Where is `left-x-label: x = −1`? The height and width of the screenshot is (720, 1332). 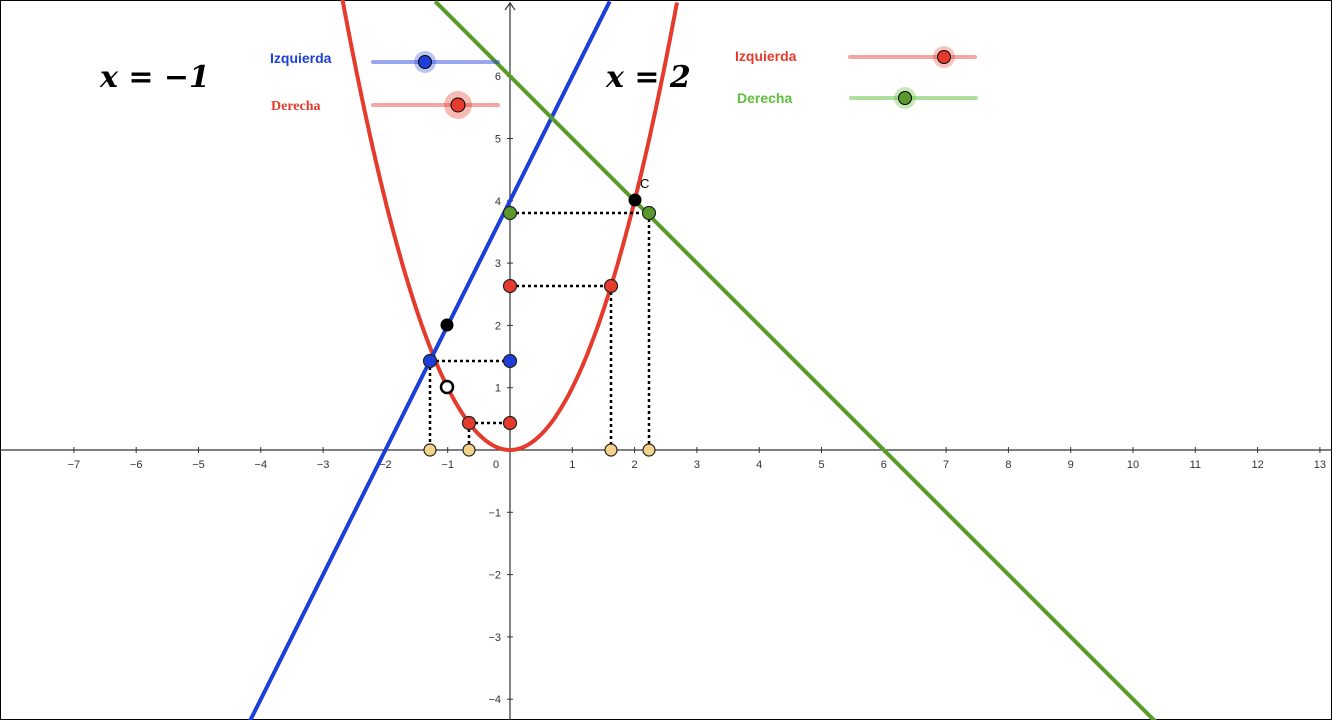
left-x-label: x = −1 is located at coordinates (154, 77).